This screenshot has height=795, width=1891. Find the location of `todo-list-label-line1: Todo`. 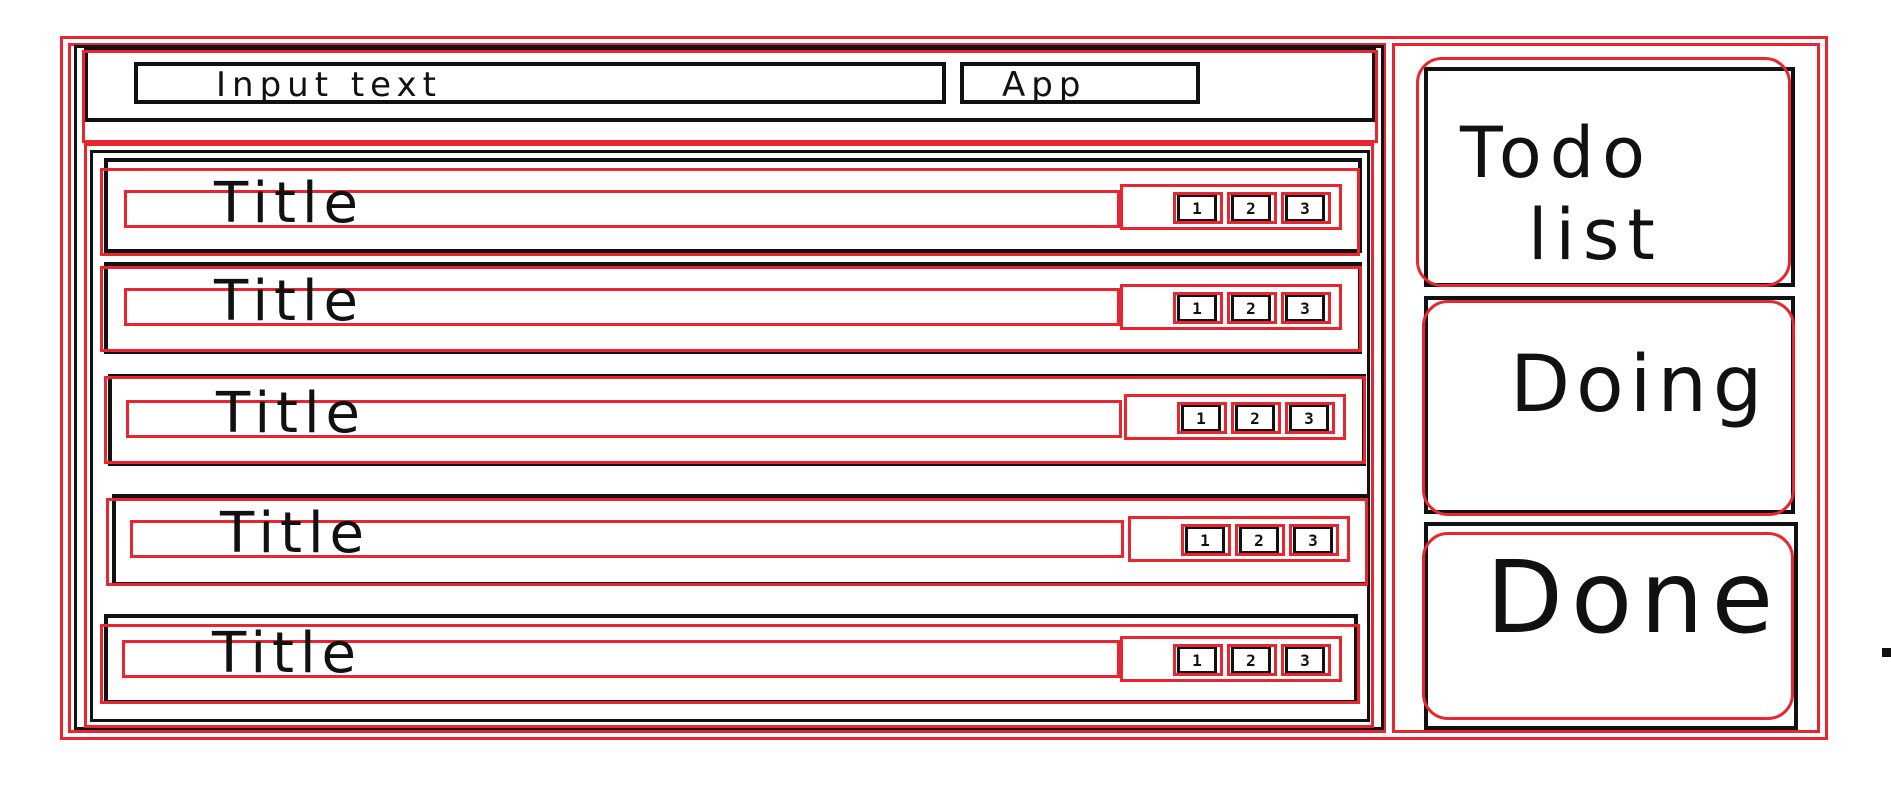

todo-list-label-line1: Todo is located at coordinates (1556, 153).